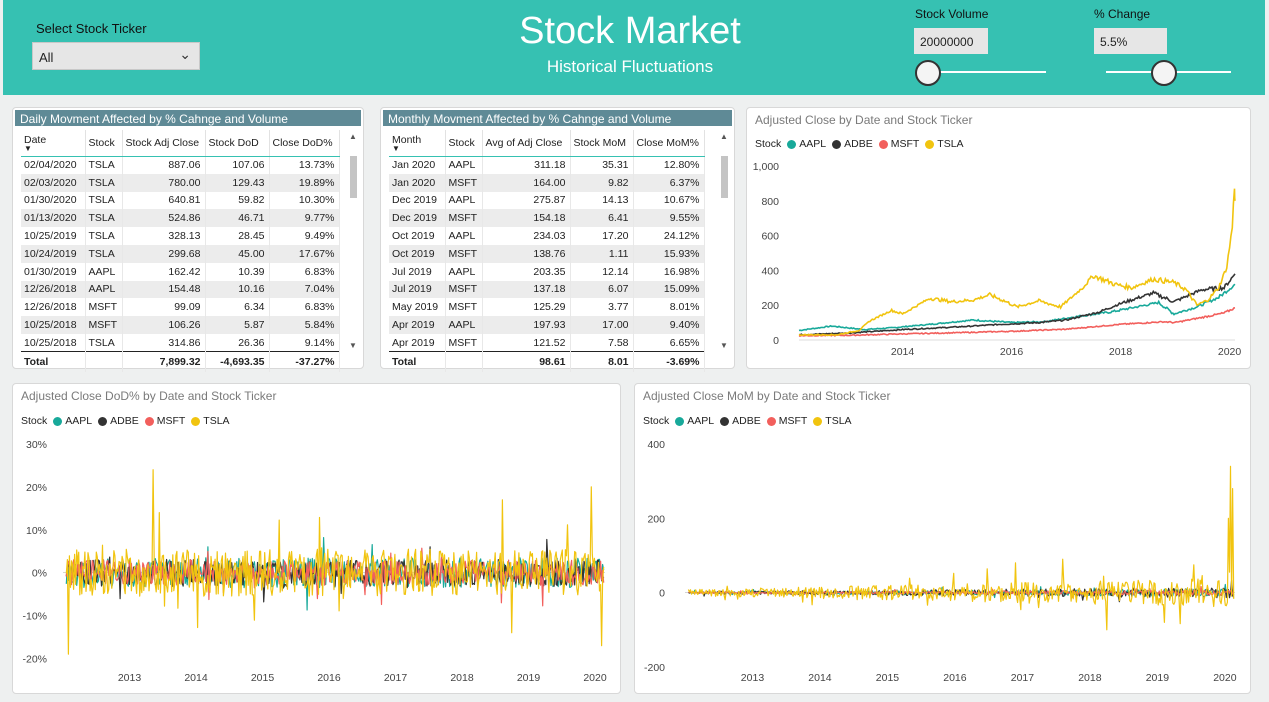  What do you see at coordinates (304, 143) in the screenshot?
I see `col-dod-pct: Close DoD%` at bounding box center [304, 143].